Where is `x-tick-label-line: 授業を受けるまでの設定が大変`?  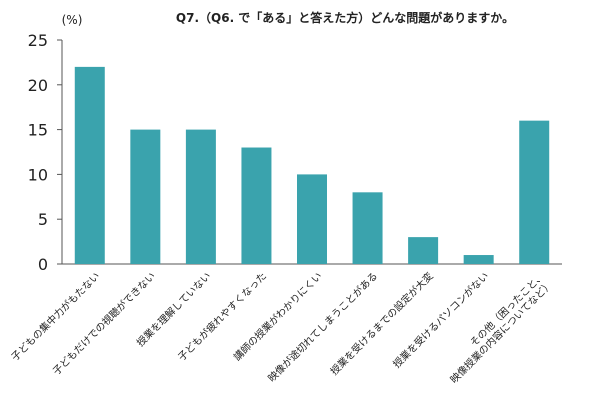 x-tick-label-line: 授業を受けるまでの設定が大変 is located at coordinates (382, 323).